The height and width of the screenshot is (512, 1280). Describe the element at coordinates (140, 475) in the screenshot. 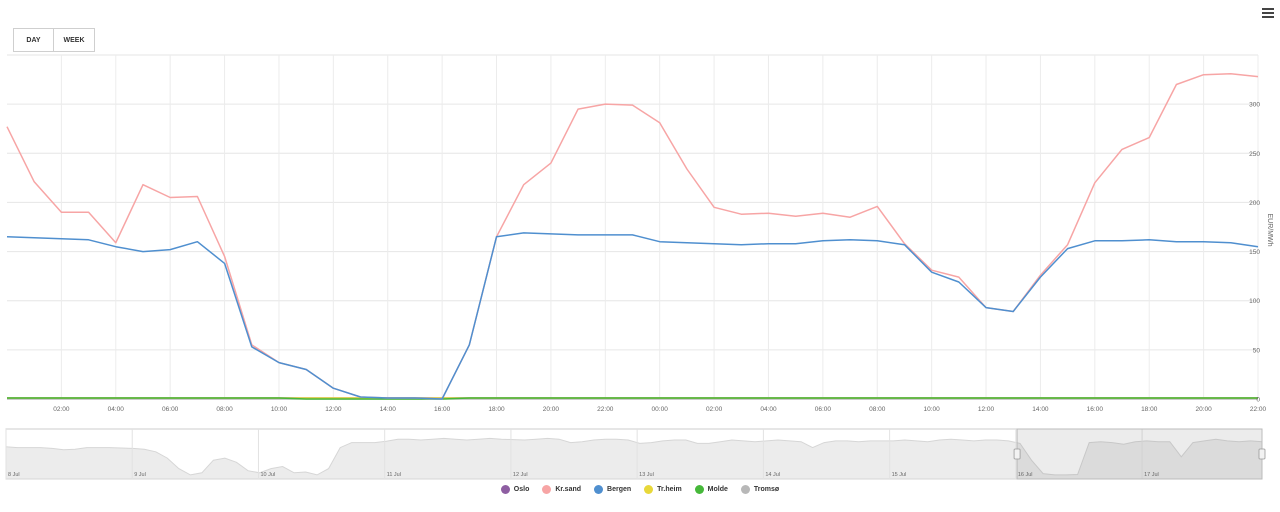

I see `navigator-date-label: 9 Jul` at that location.